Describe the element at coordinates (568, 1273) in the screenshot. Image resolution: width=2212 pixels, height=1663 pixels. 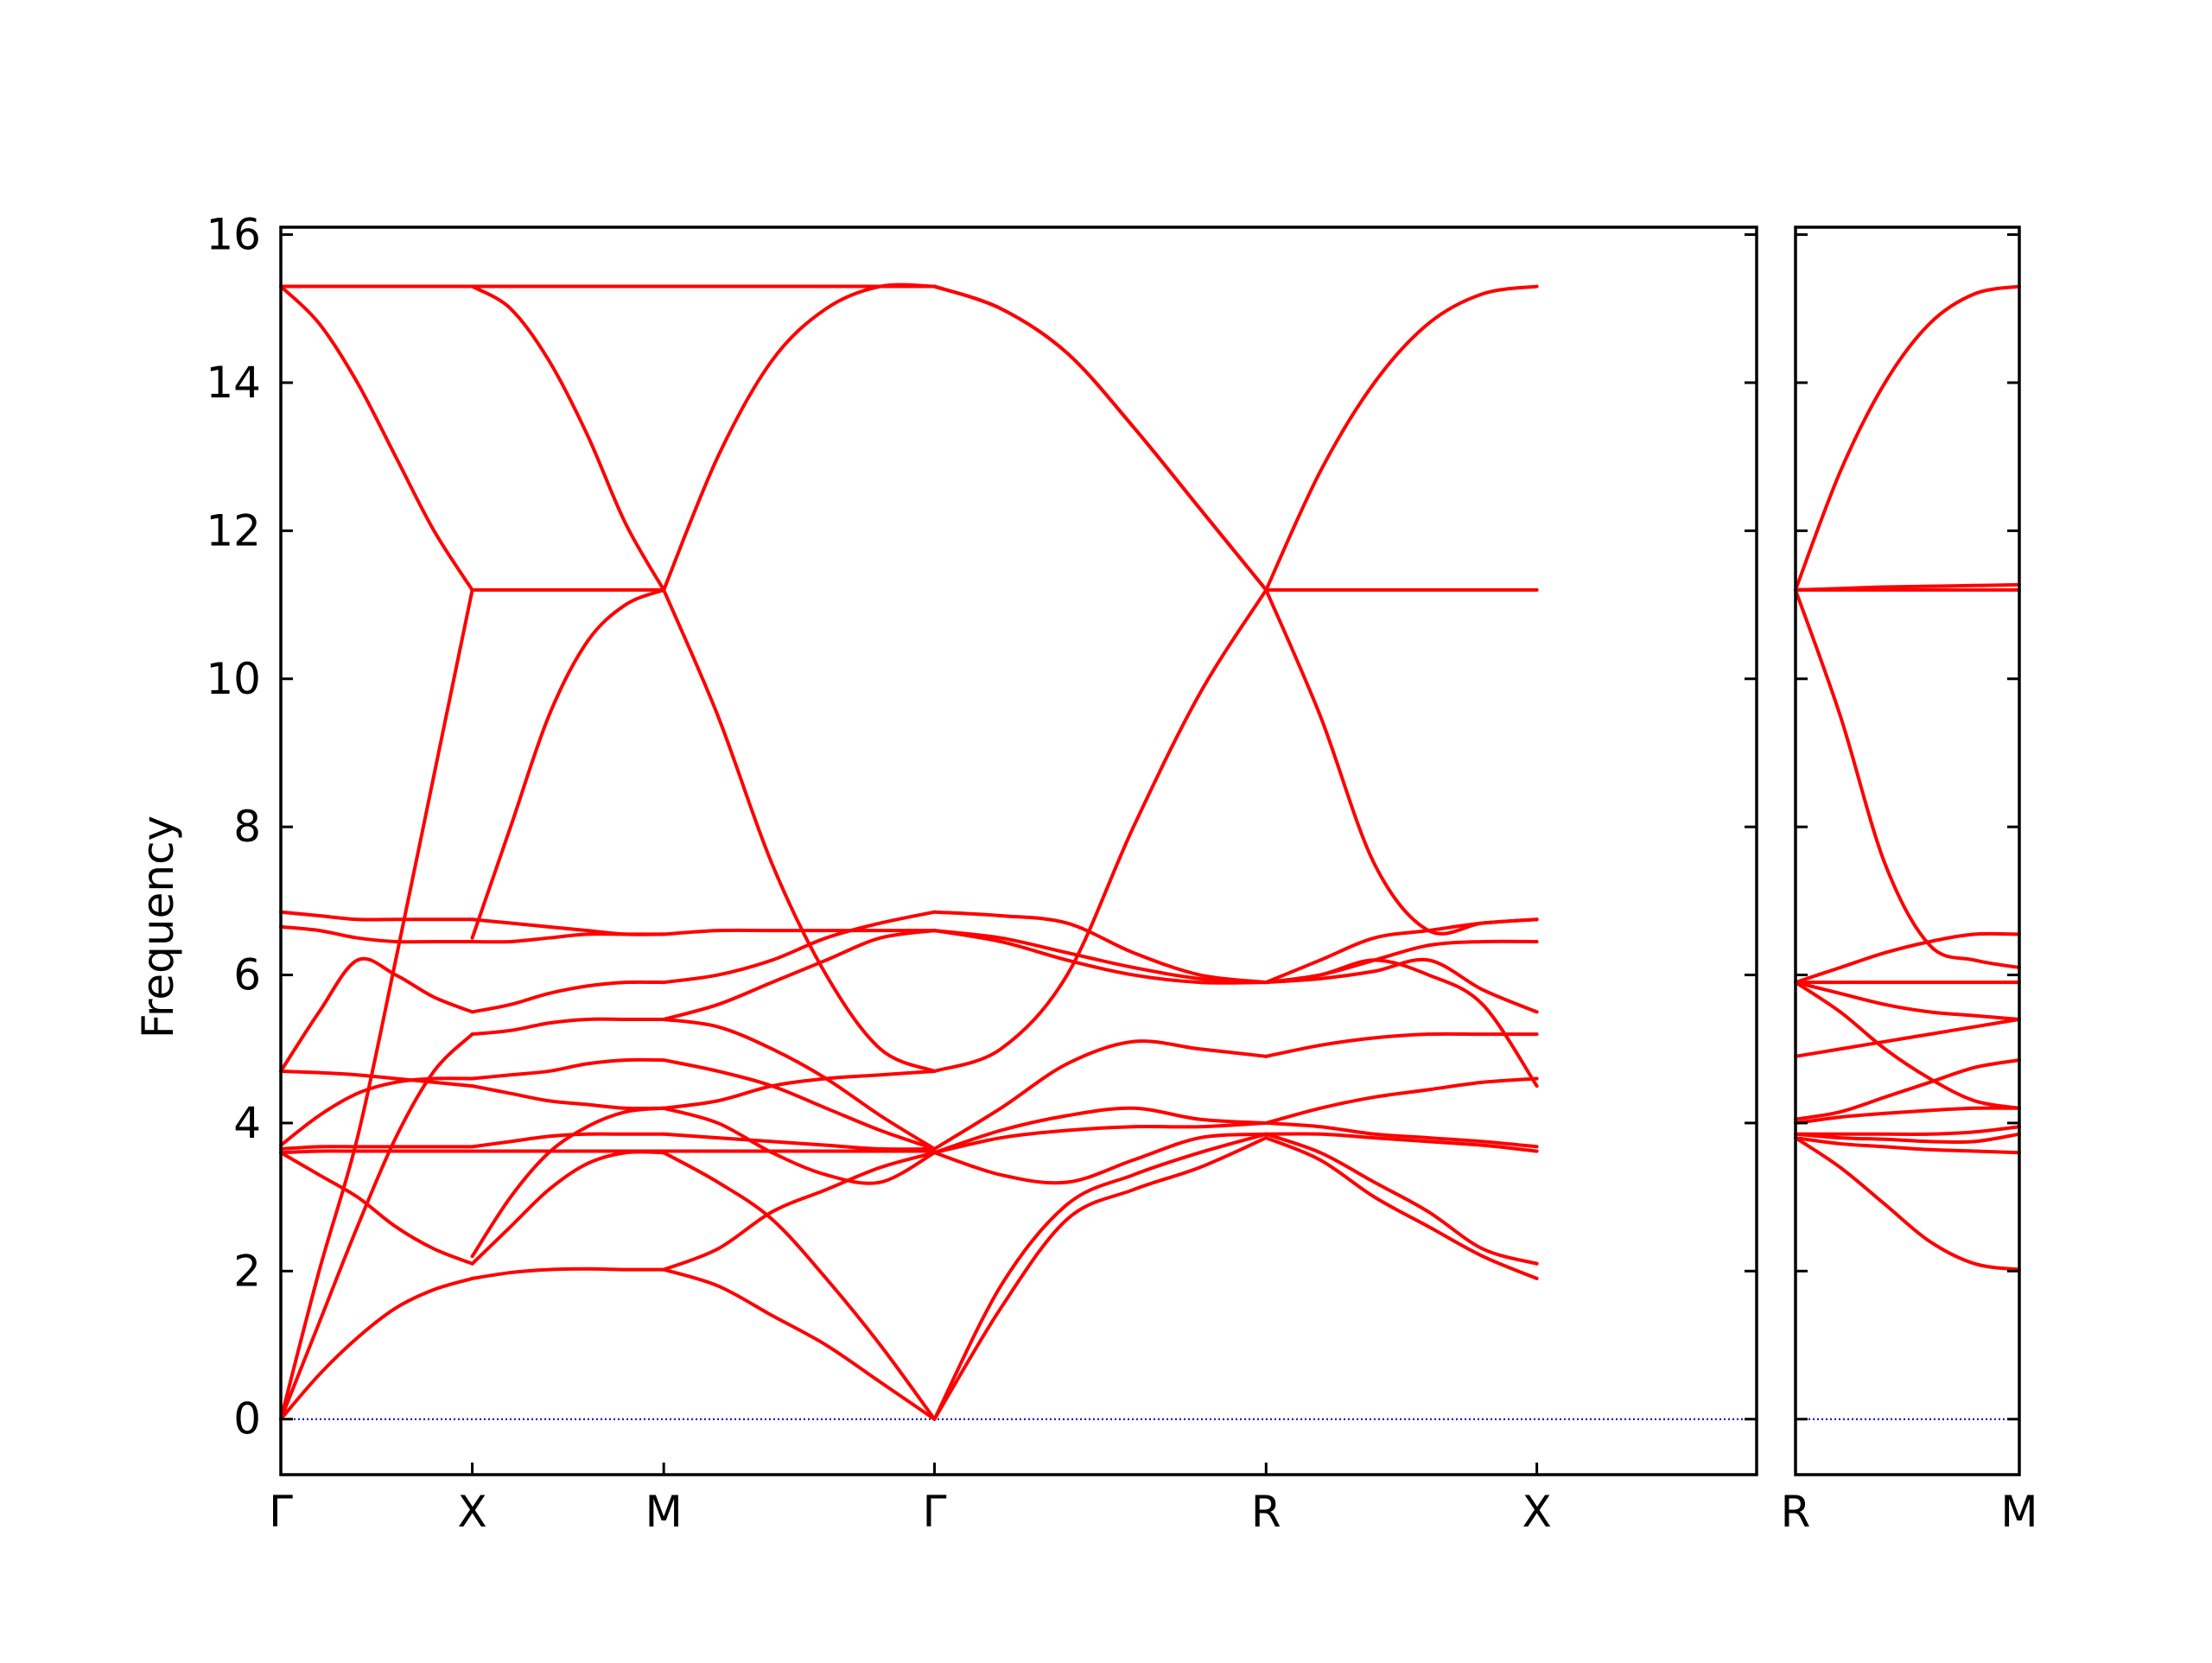
I see `band-line-panel0-seg1-band0` at that location.